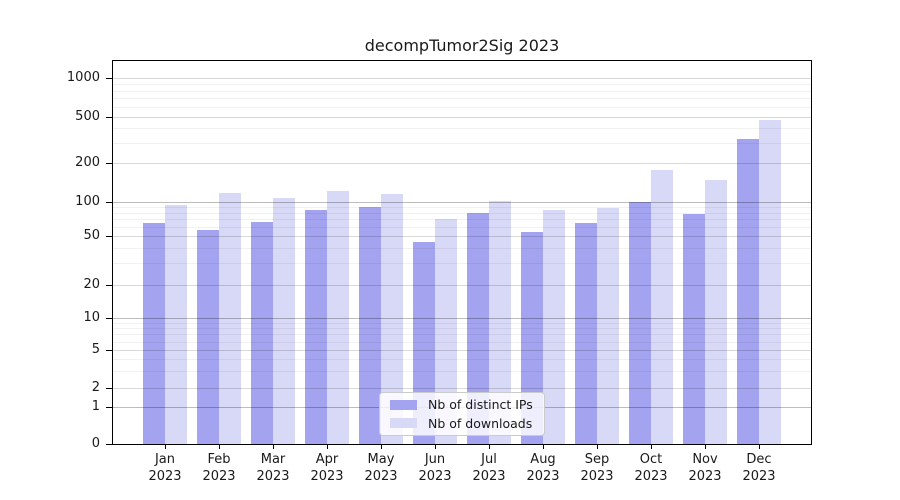 The image size is (900, 500). What do you see at coordinates (489, 468) in the screenshot?
I see `x-tick-label-jul: Jul 2023` at bounding box center [489, 468].